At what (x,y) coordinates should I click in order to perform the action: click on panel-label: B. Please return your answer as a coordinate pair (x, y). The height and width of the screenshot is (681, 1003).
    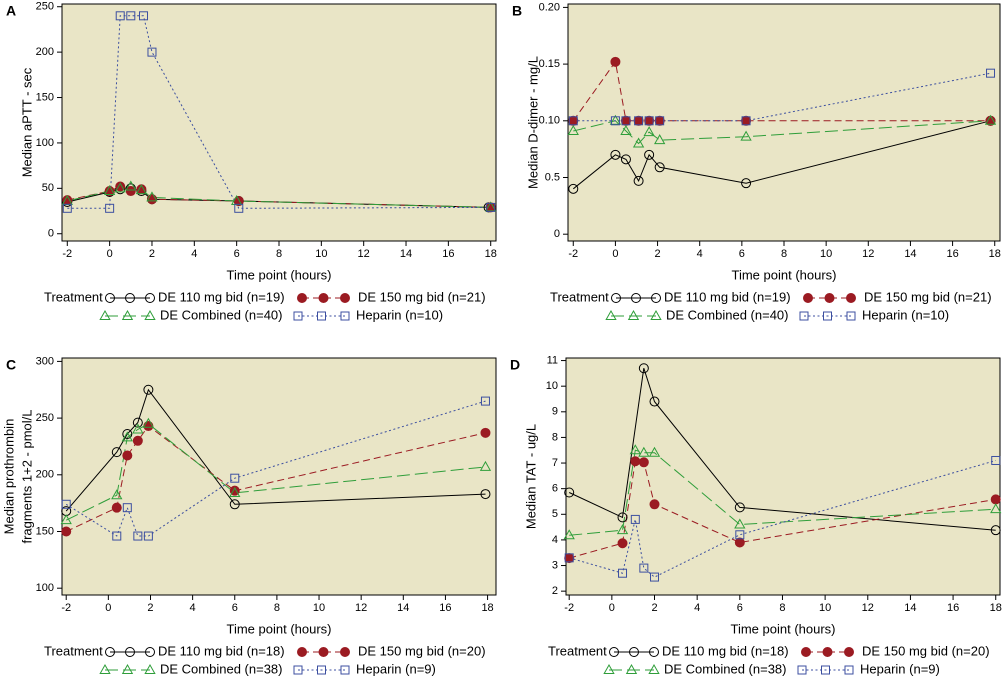
    Looking at the image, I should click on (517, 11).